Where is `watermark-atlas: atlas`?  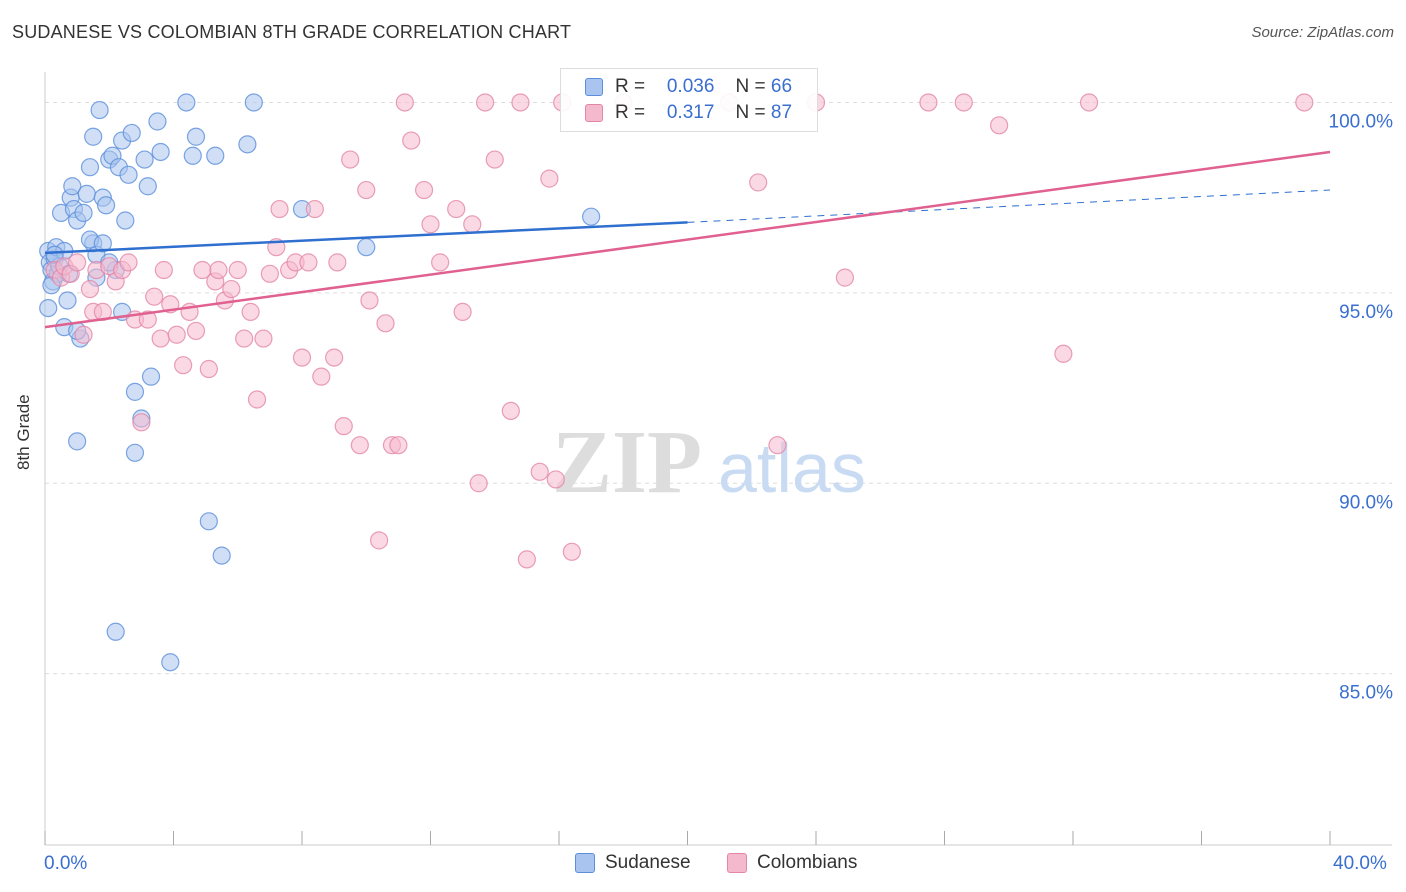 watermark-atlas: atlas is located at coordinates (792, 468).